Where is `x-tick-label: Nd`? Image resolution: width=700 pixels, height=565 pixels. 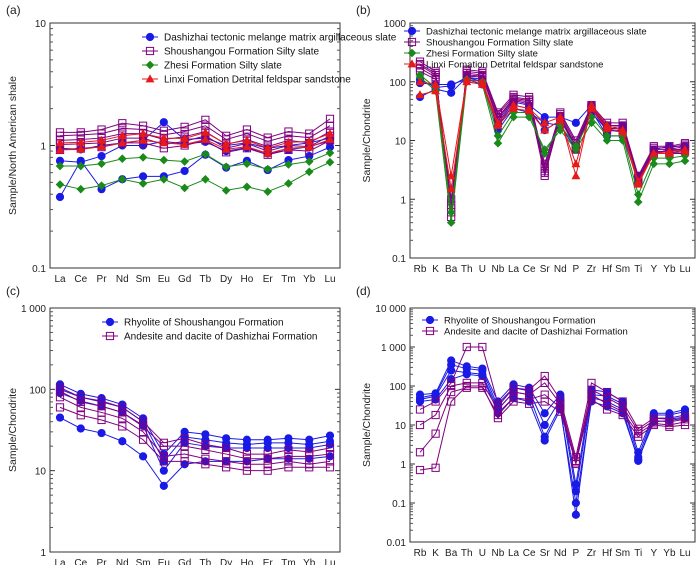 x-tick-label: Nd is located at coordinates (122, 279).